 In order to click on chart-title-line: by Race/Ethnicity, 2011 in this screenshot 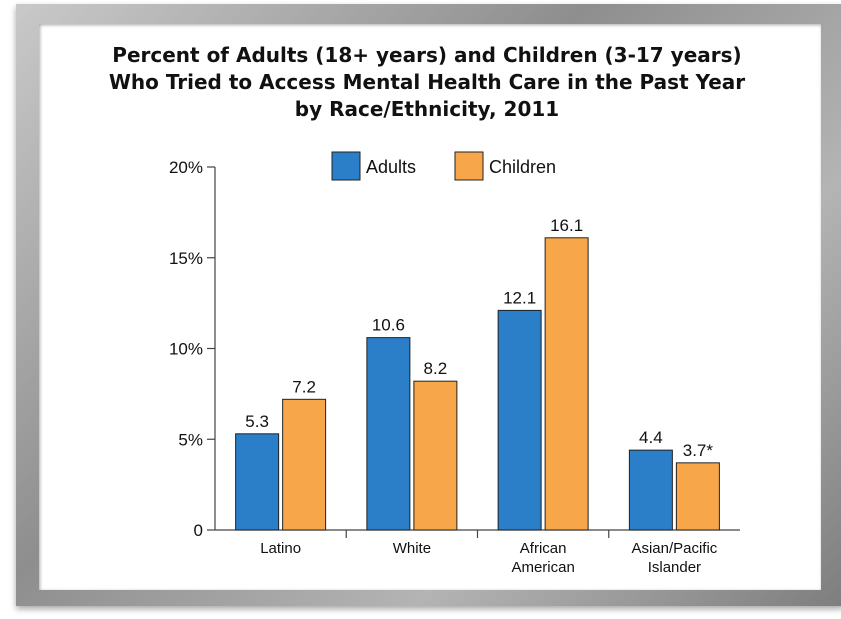, I will do `click(427, 109)`.